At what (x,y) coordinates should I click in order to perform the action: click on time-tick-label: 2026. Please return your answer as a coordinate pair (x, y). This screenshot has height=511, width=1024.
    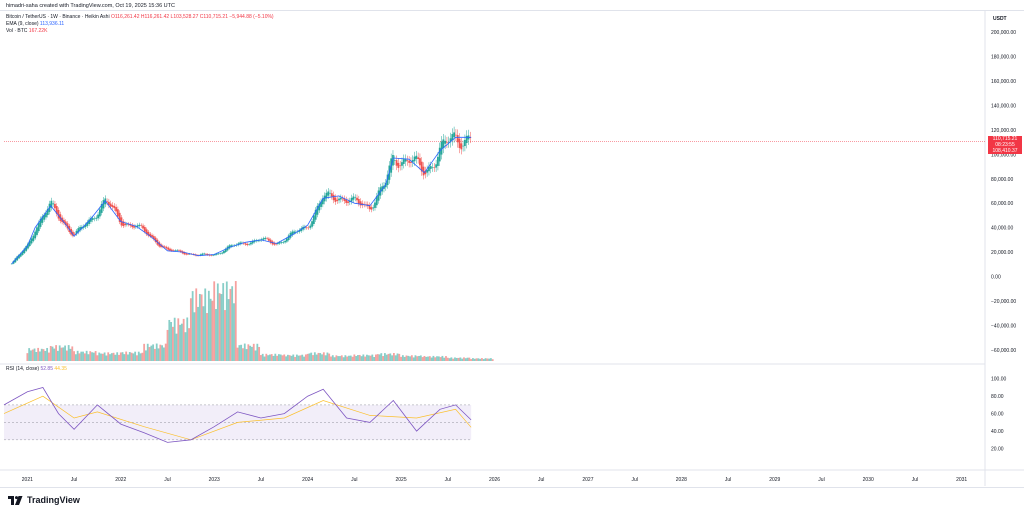
    Looking at the image, I should click on (494, 480).